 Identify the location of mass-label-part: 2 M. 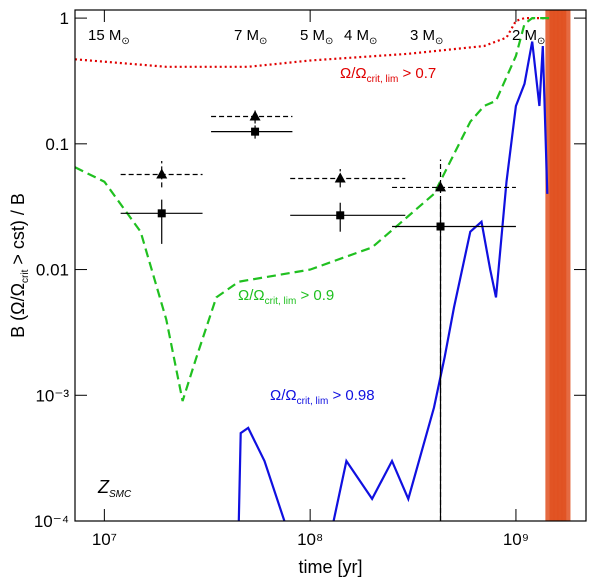
(524, 35).